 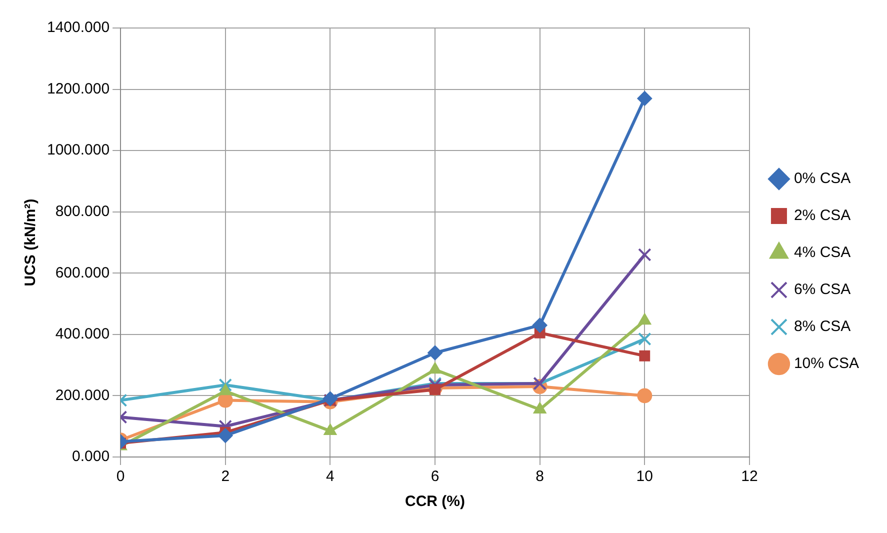 What do you see at coordinates (78, 27) in the screenshot?
I see `y-tick-label: 1400.000` at bounding box center [78, 27].